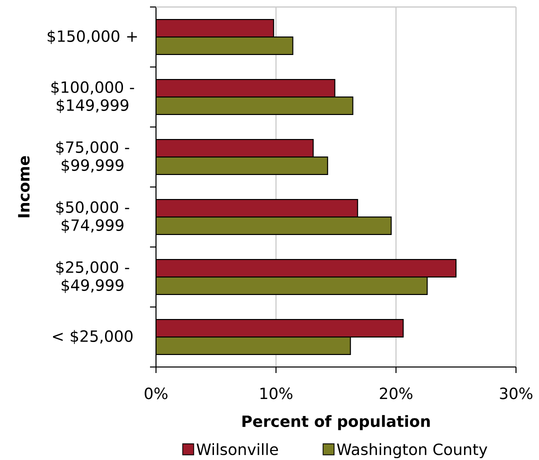 The height and width of the screenshot is (460, 539). I want to click on y-tick-label: < $25,000, so click(92, 337).